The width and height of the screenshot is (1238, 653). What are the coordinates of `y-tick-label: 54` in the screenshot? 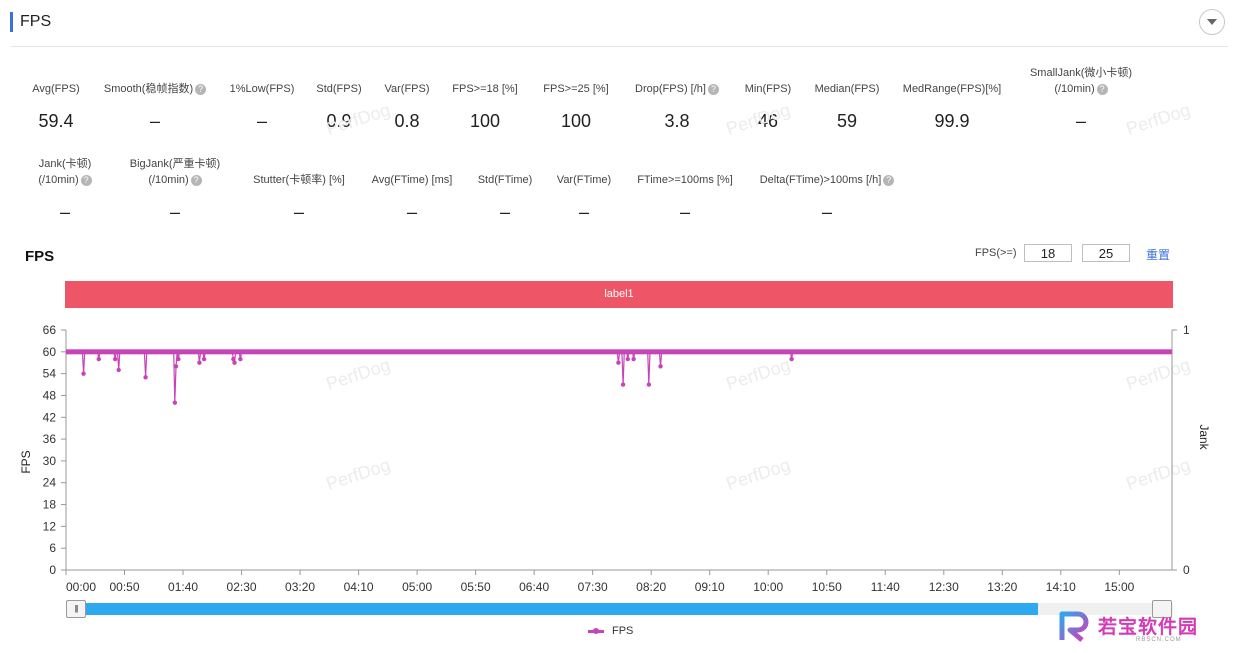 It's located at (50, 374).